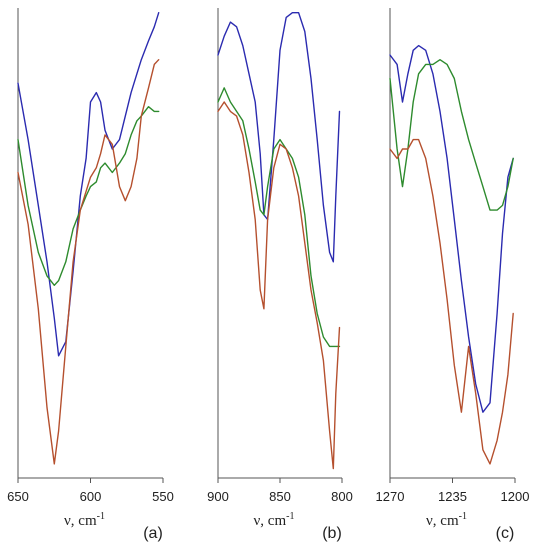  Describe the element at coordinates (515, 496) in the screenshot. I see `panel-c-x-tick-label: 1200` at that location.